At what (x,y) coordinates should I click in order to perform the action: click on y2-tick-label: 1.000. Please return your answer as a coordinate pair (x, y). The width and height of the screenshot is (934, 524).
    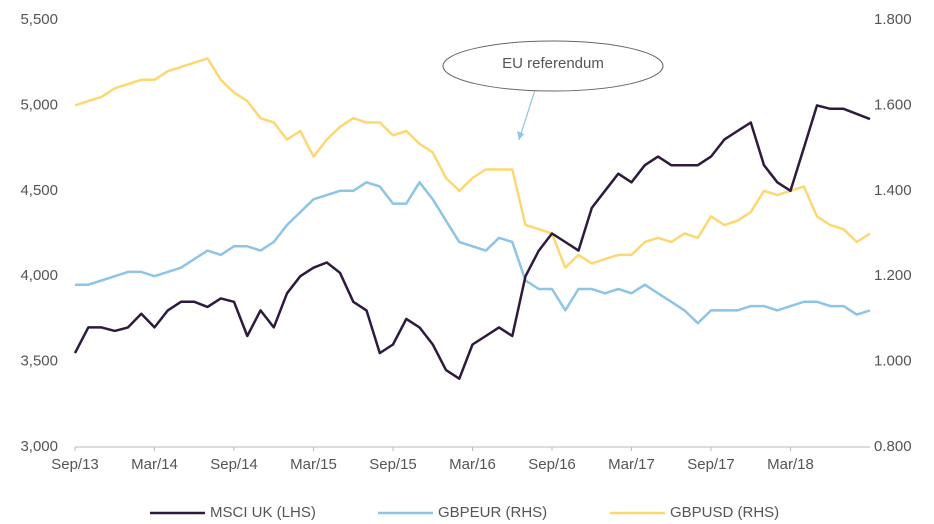
    Looking at the image, I should click on (893, 361).